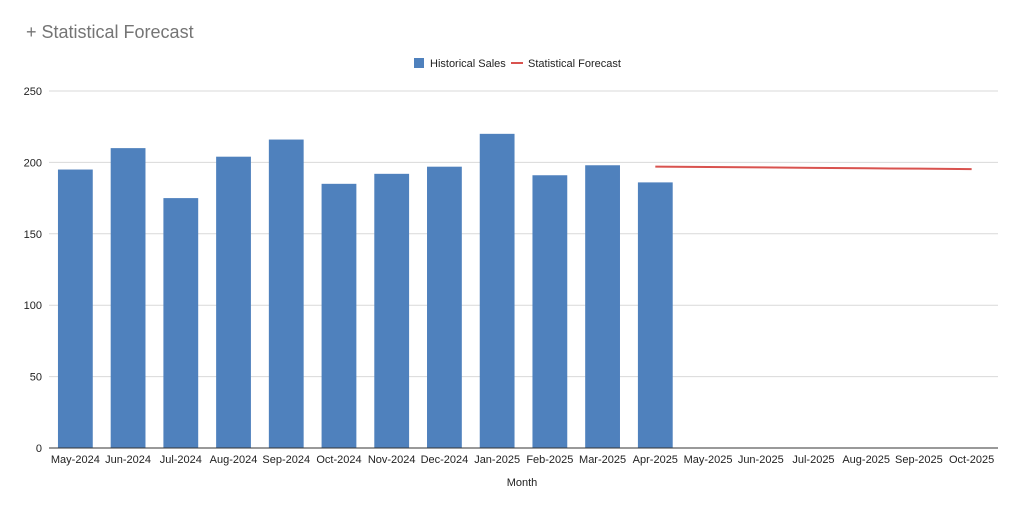  Describe the element at coordinates (286, 460) in the screenshot. I see `x-tick-label: Sep-2024` at that location.